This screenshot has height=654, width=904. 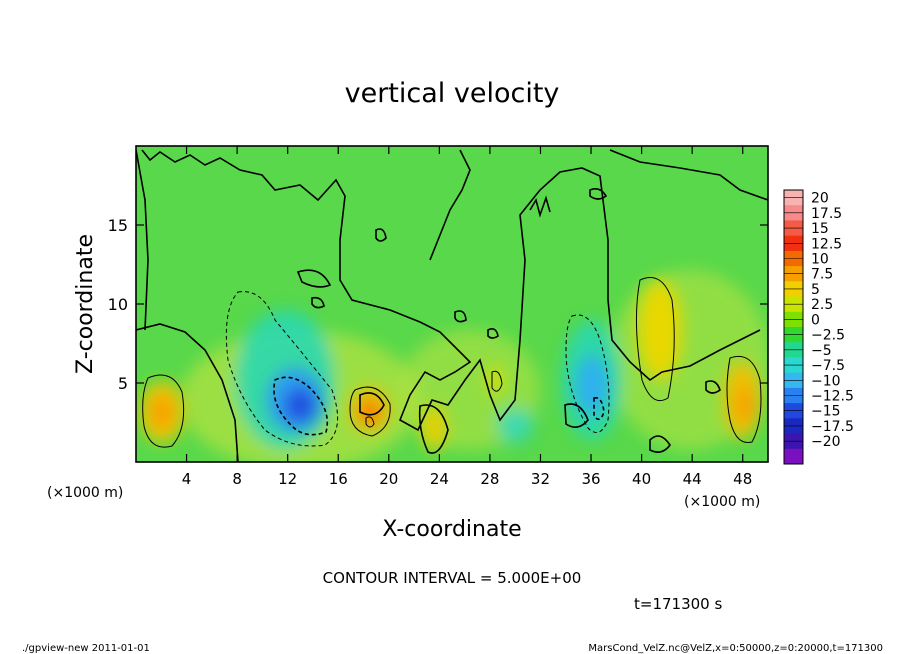 What do you see at coordinates (793, 456) in the screenshot?
I see `colorbar-swatch` at bounding box center [793, 456].